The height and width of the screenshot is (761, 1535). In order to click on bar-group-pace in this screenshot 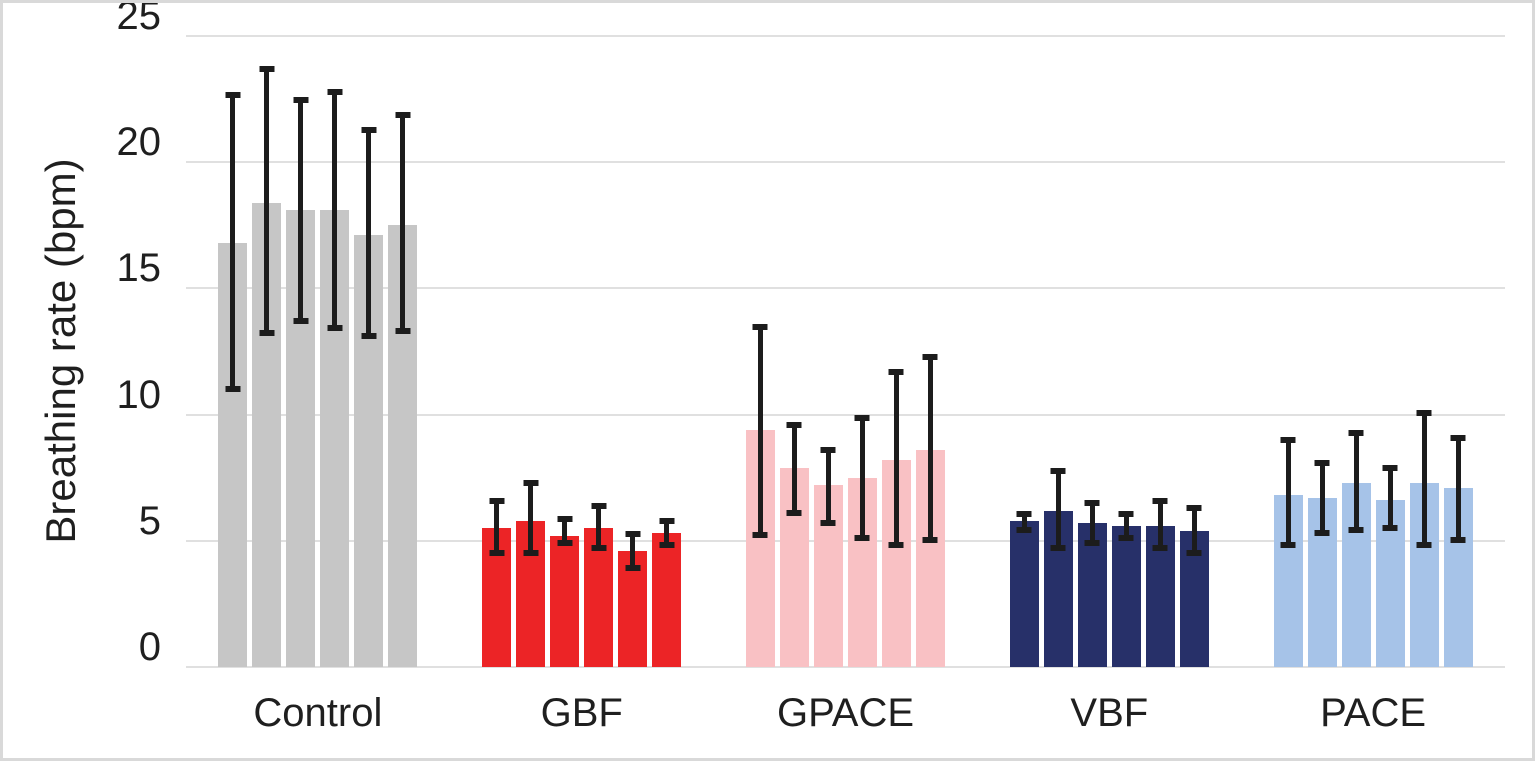, I will do `click(1373, 351)`.